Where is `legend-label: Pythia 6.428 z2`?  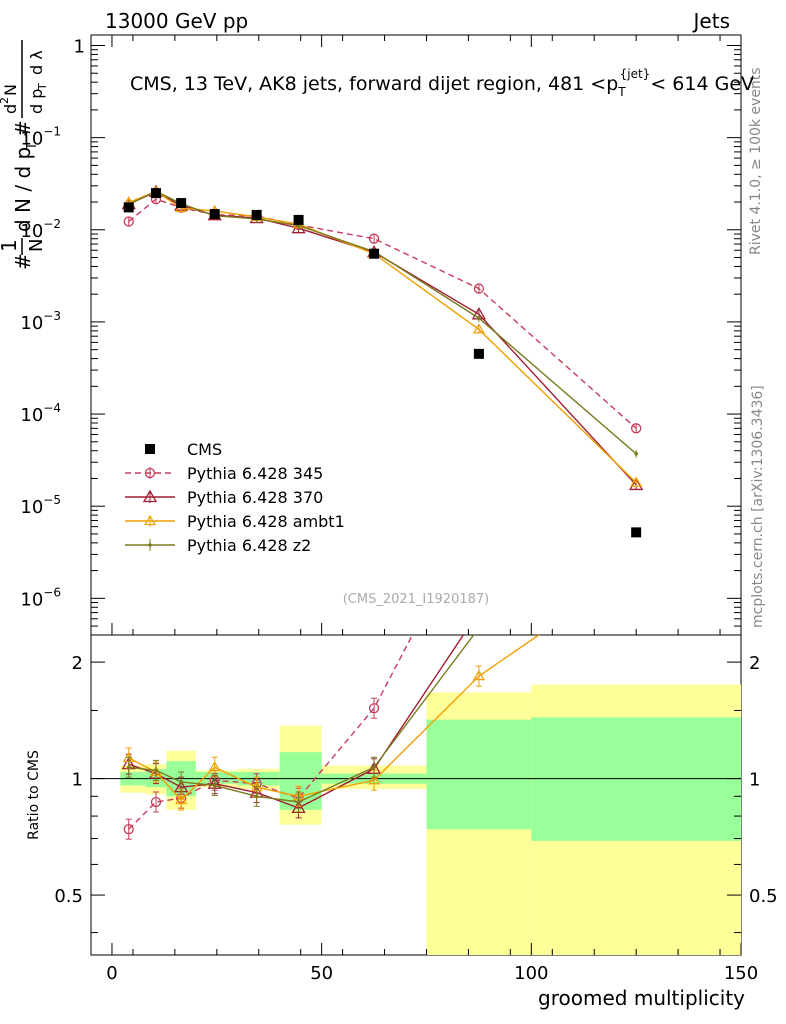
legend-label: Pythia 6.428 z2 is located at coordinates (249, 545).